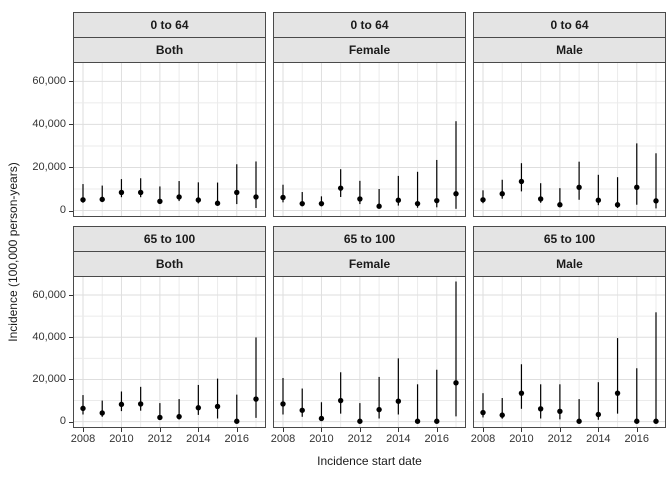  I want to click on y-tick-label: 40,000, so click(49, 336).